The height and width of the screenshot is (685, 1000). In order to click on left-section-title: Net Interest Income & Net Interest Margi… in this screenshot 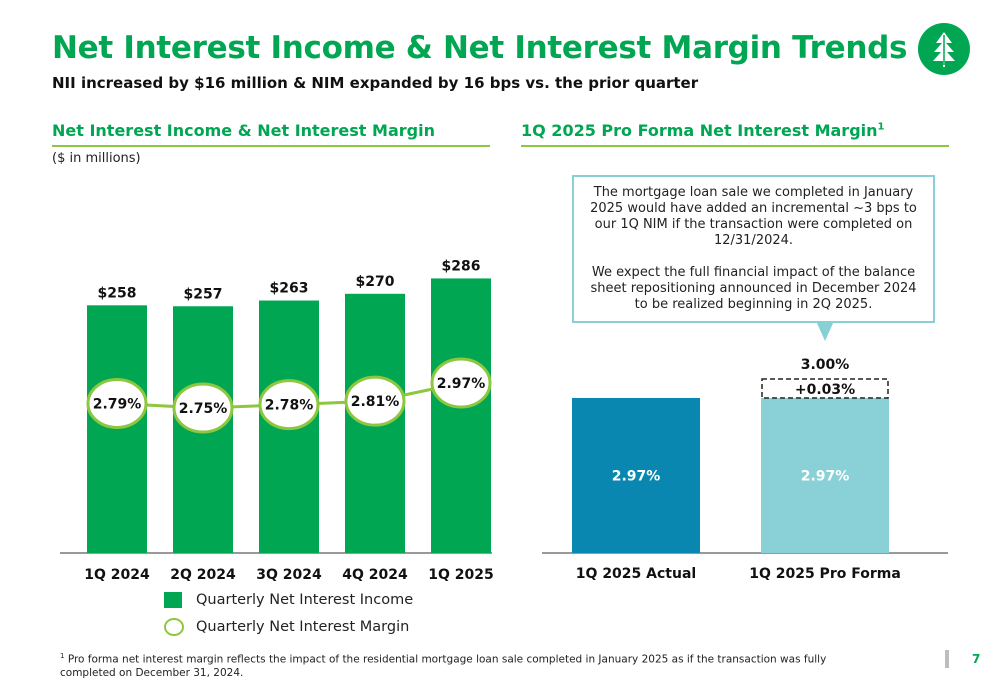, I will do `click(243, 130)`.